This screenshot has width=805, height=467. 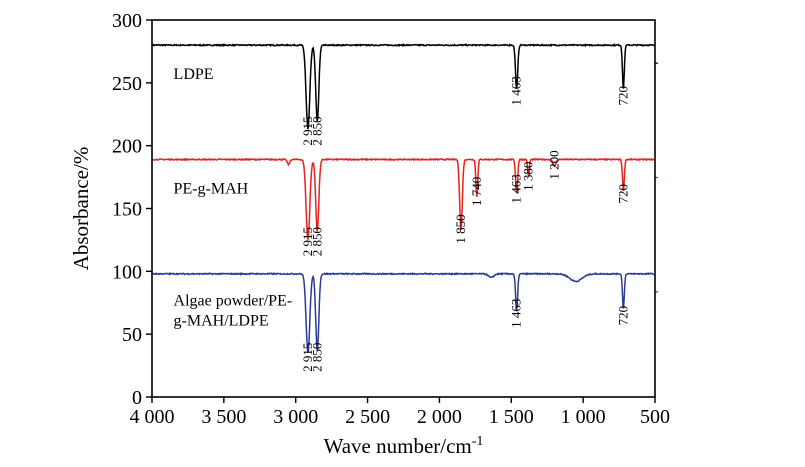 What do you see at coordinates (152, 417) in the screenshot?
I see `x-tick-label: 4 000` at bounding box center [152, 417].